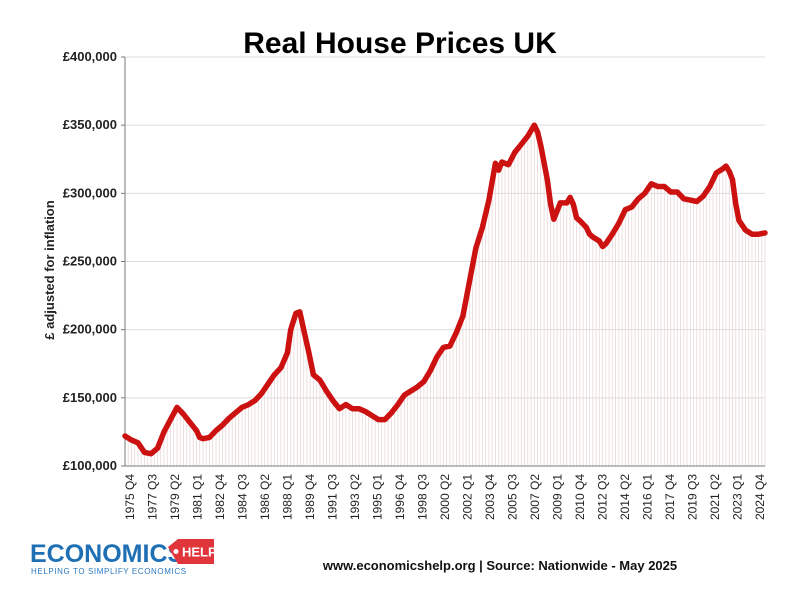  I want to click on x-tick-label: 1984 Q3, so click(243, 497).